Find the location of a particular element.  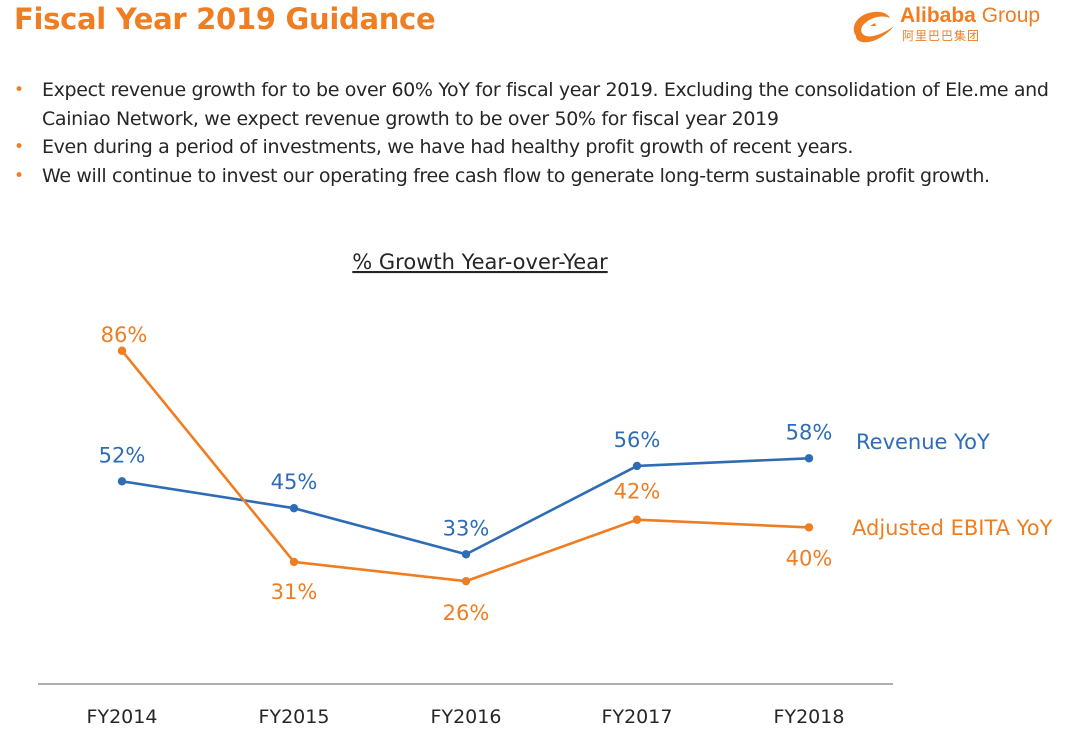

ebita-legend-label: Adjusted EBITA YoY is located at coordinates (952, 528).